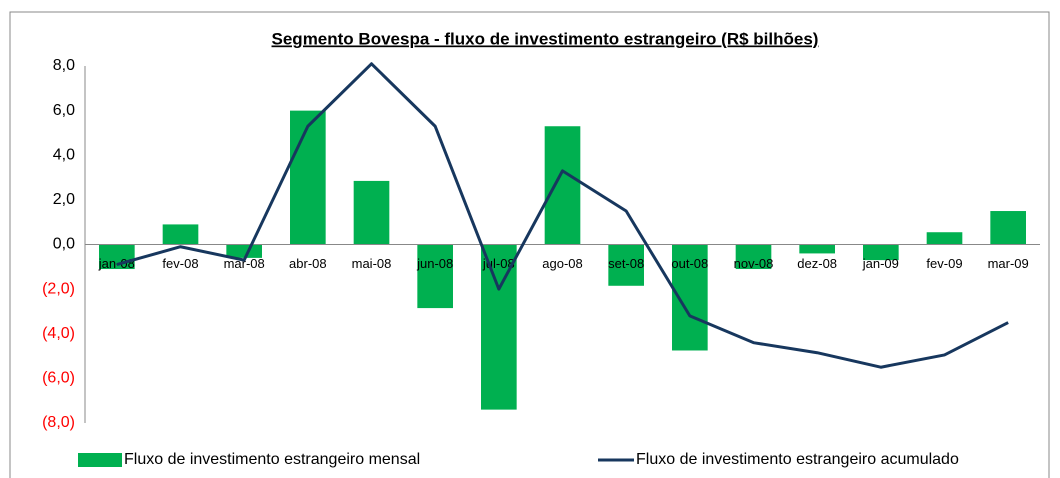  What do you see at coordinates (272, 459) in the screenshot?
I see `legend-label: Fluxo de investimento estrangeiro mensal` at bounding box center [272, 459].